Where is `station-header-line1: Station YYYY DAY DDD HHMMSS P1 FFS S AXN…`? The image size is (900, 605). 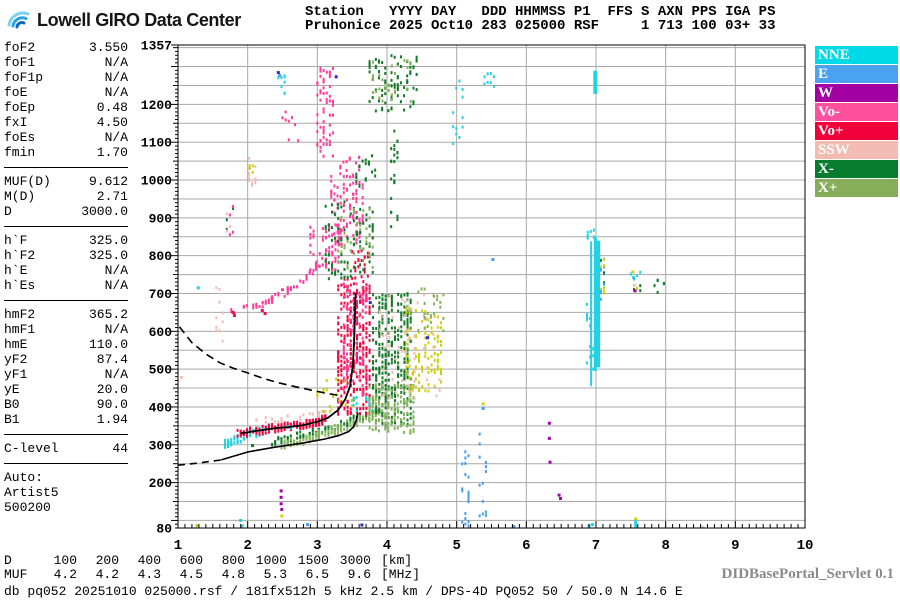 station-header-line1: Station YYYY DAY DDD HHMMSS P1 FFS S AXN… is located at coordinates (540, 12).